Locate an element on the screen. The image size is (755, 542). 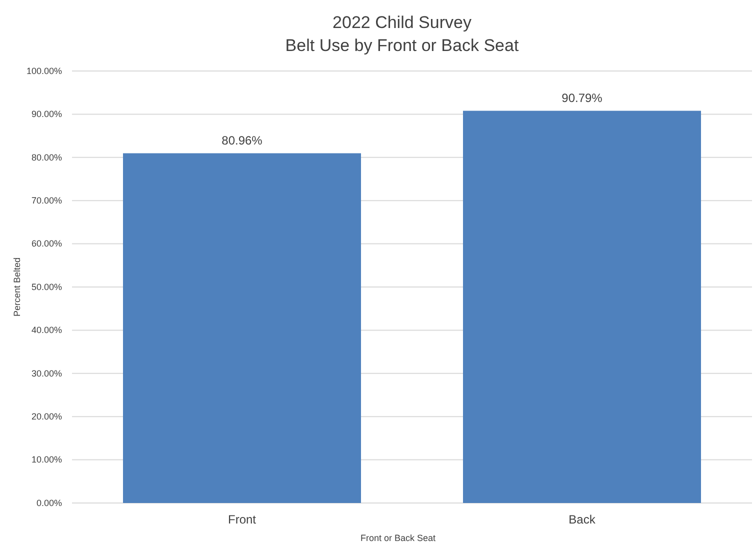
x-axis-title: Front or Back Seat is located at coordinates (398, 537).